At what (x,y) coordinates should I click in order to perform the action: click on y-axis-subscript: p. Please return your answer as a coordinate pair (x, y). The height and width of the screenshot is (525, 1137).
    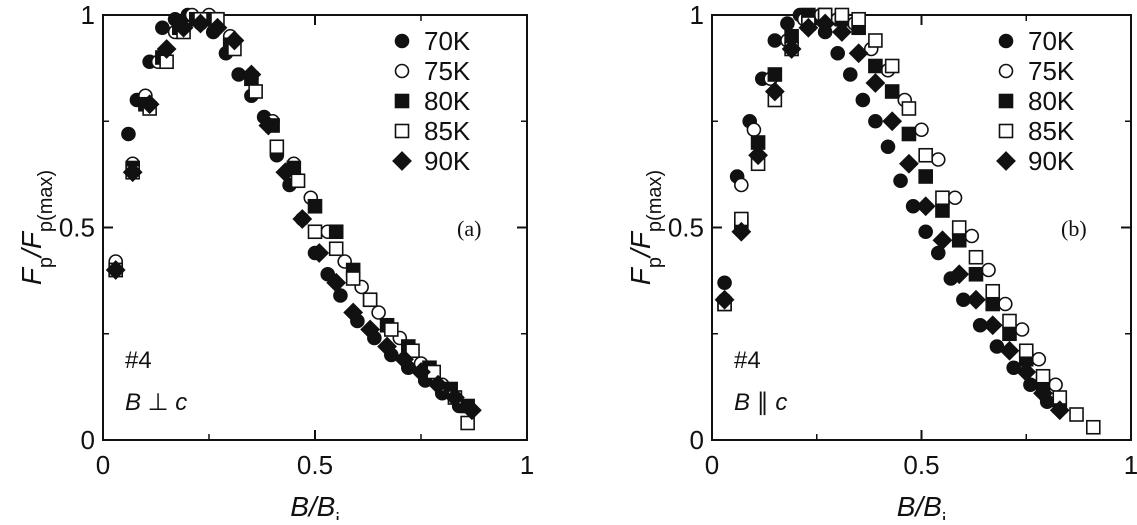
    Looking at the image, I should click on (46, 262).